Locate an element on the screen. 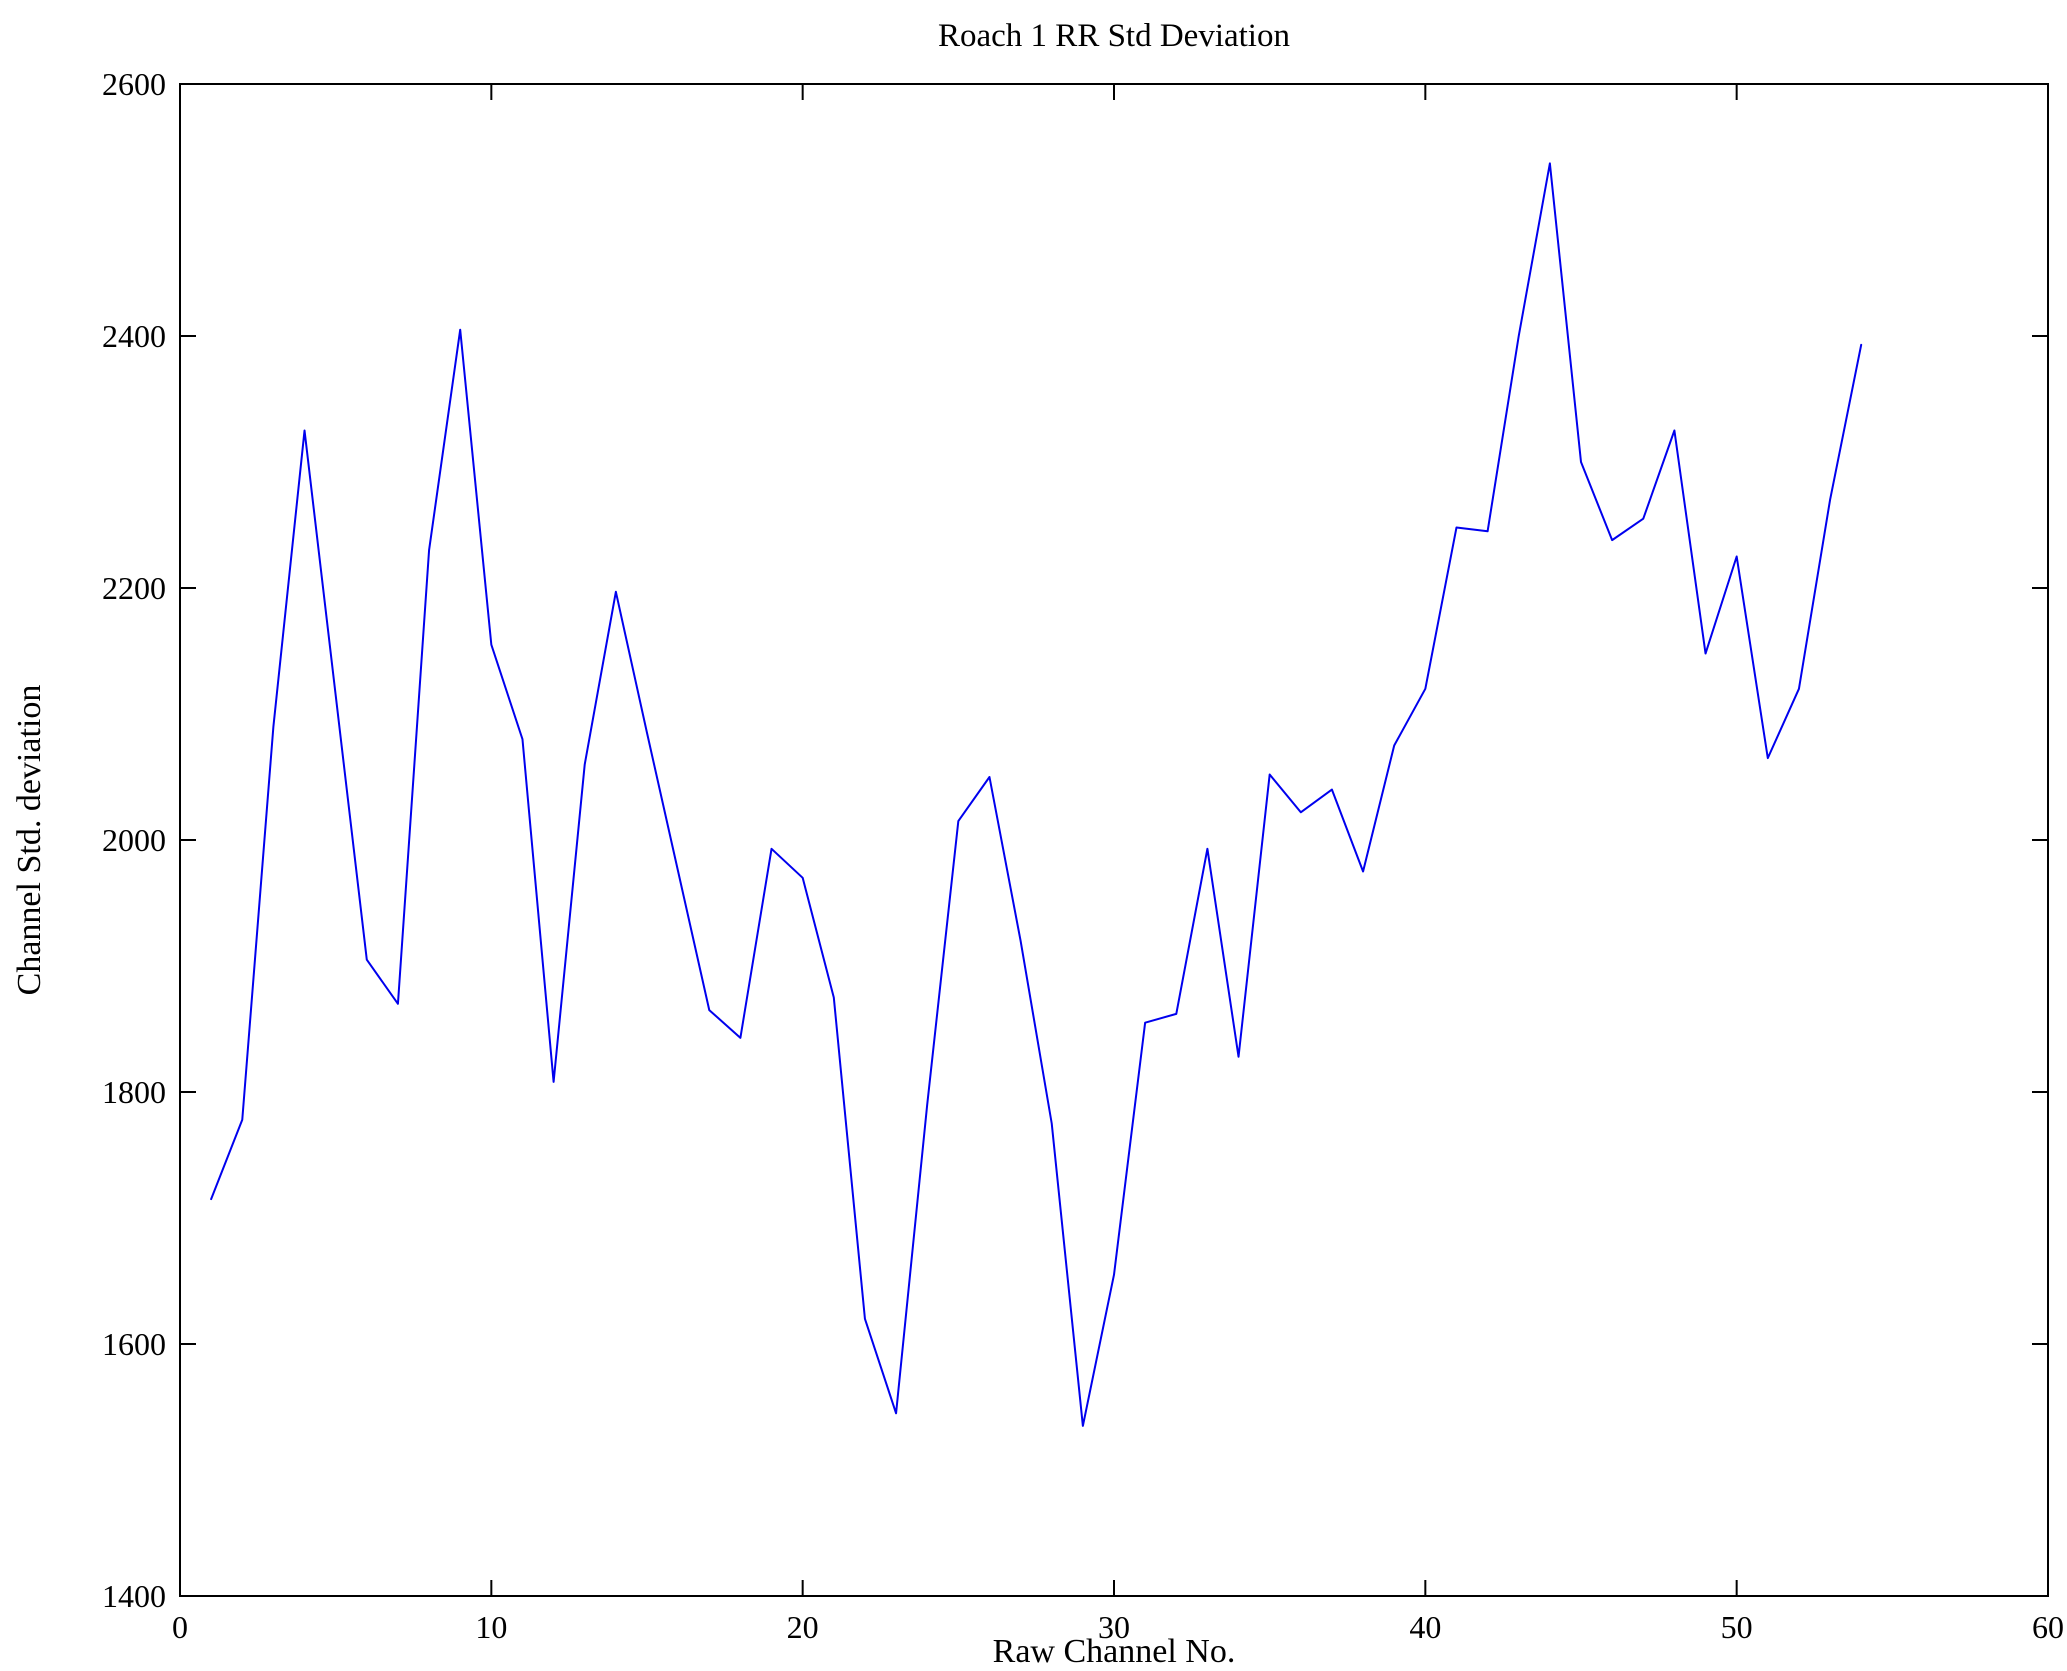  y-tick-label: 2200 is located at coordinates (134, 588).